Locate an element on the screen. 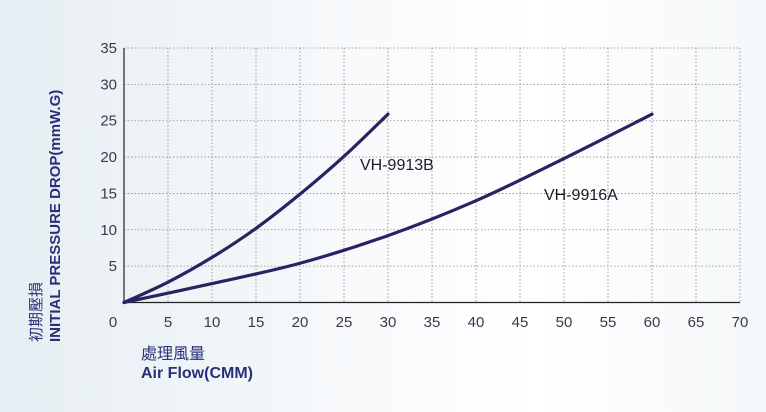 This screenshot has width=766, height=412. y-tick-label: 10 is located at coordinates (108, 230).